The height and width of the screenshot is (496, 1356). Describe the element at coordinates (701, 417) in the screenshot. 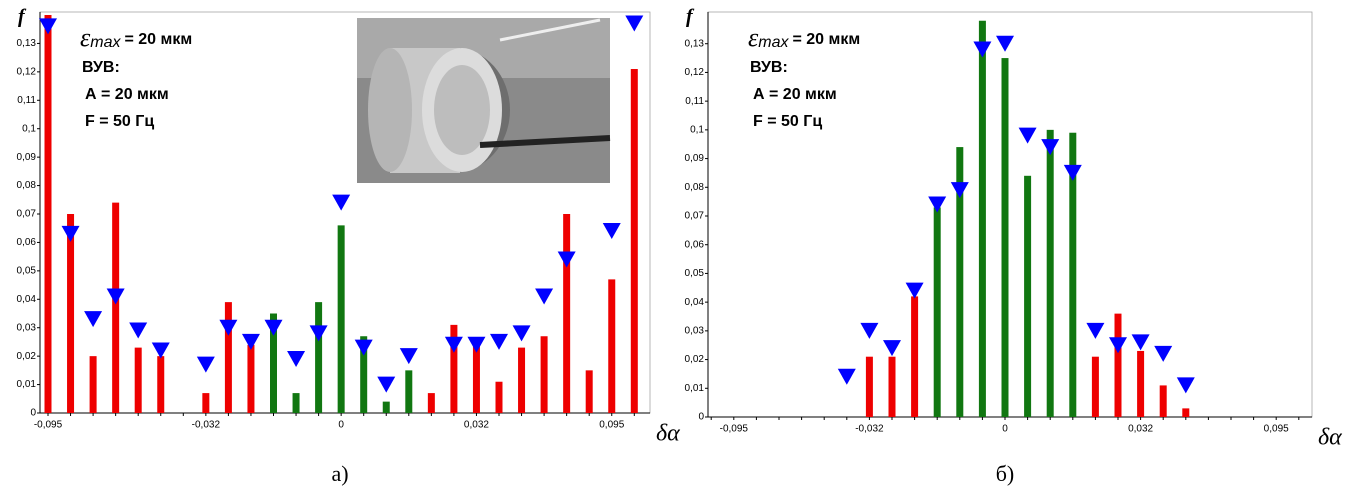

I see `y-tick-label: 0` at that location.